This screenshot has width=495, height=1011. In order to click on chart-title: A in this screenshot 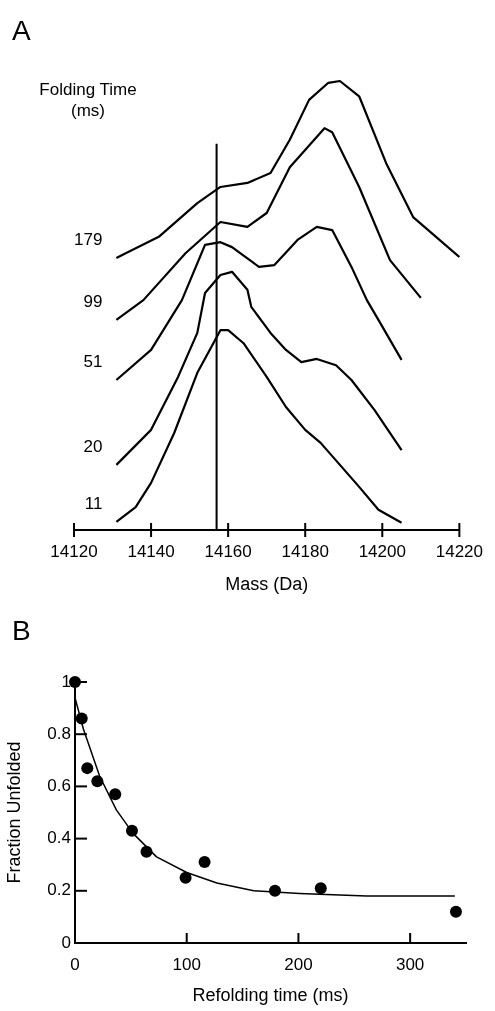, I will do `click(21, 30)`.